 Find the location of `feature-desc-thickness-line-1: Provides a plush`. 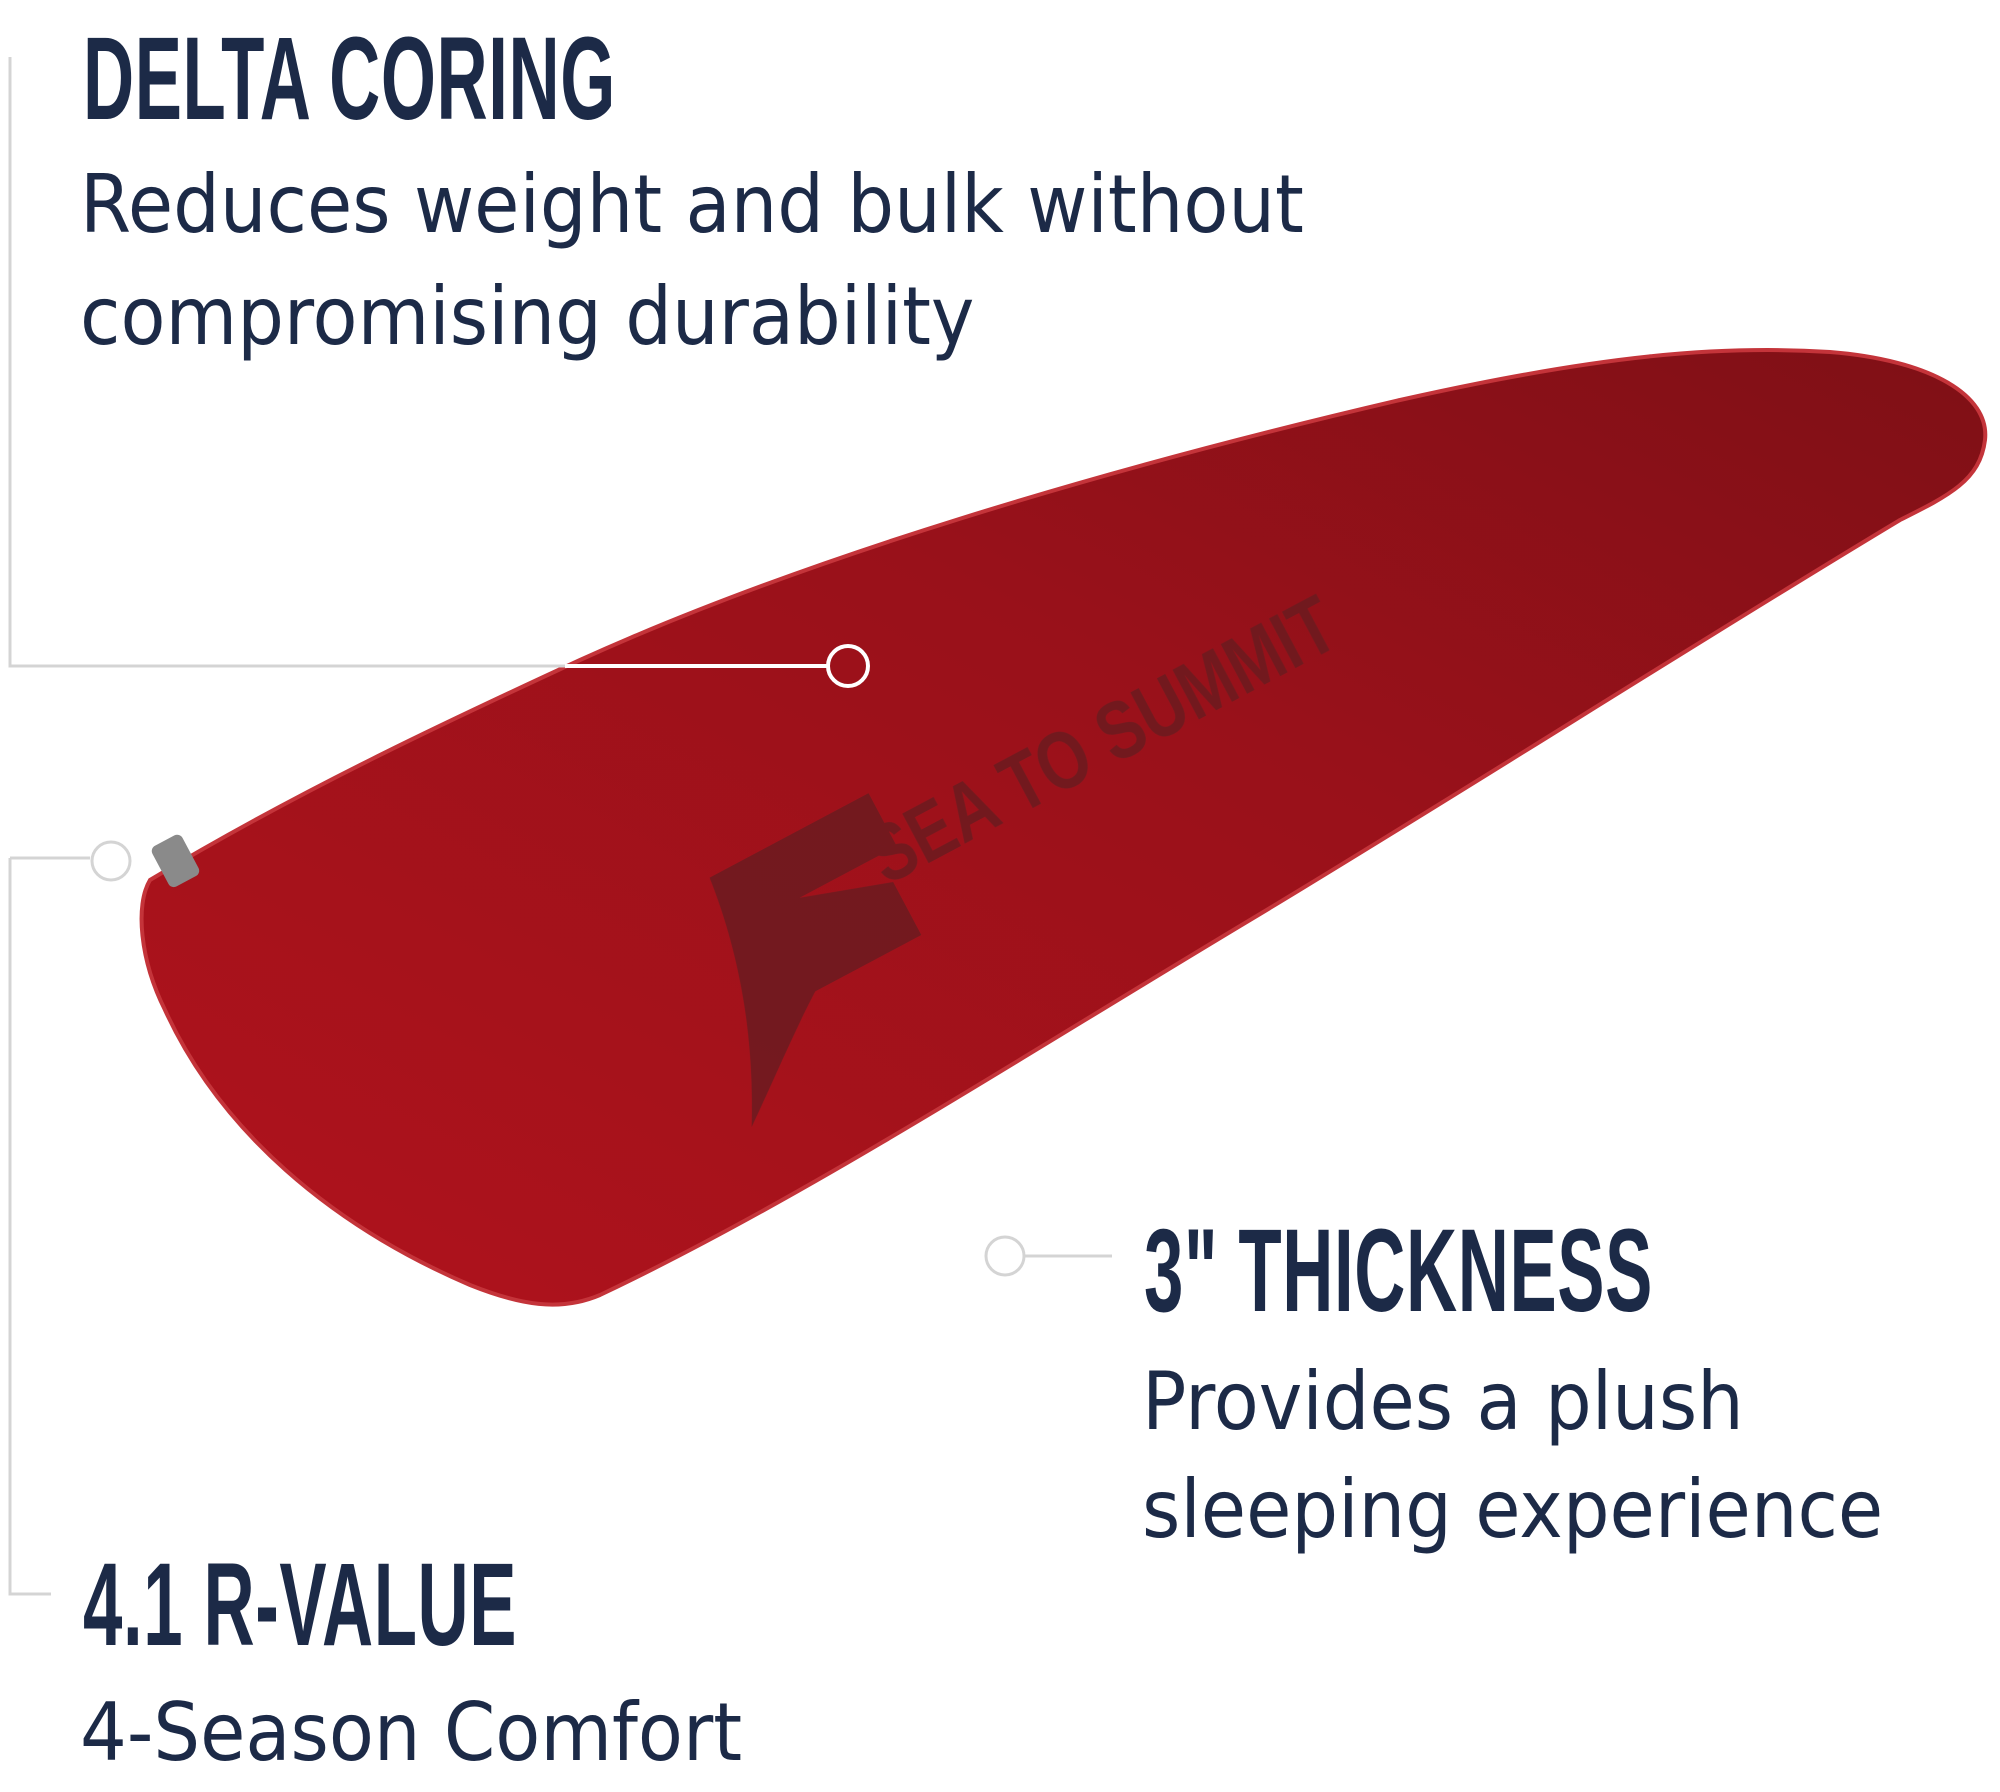

feature-desc-thickness-line-1: Provides a plush is located at coordinates (1443, 1401).